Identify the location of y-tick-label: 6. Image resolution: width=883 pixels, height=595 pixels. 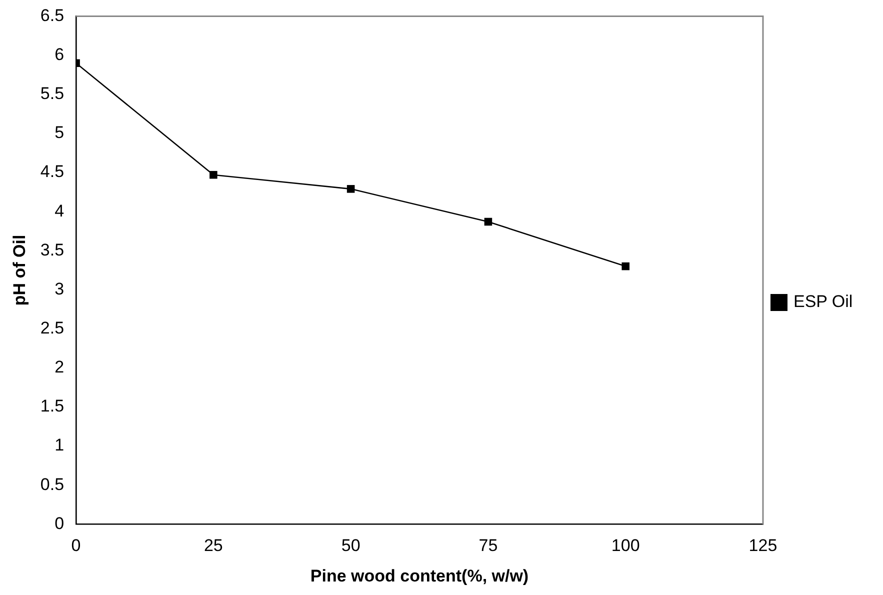
(59, 54).